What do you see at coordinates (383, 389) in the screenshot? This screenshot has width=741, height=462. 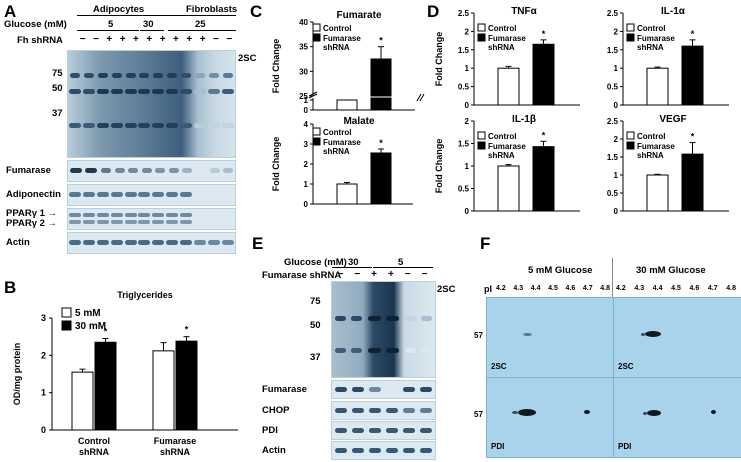 I see `blot-fumarase-e` at bounding box center [383, 389].